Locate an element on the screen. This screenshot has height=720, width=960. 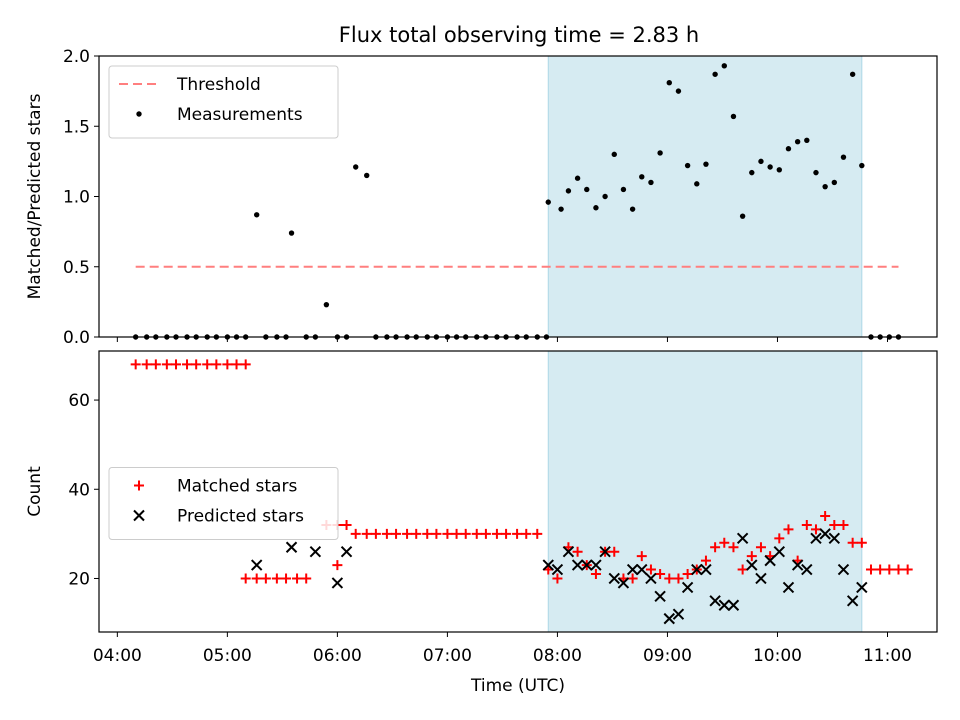
y-axis-label: Matched/Predicted stars is located at coordinates (35, 196).